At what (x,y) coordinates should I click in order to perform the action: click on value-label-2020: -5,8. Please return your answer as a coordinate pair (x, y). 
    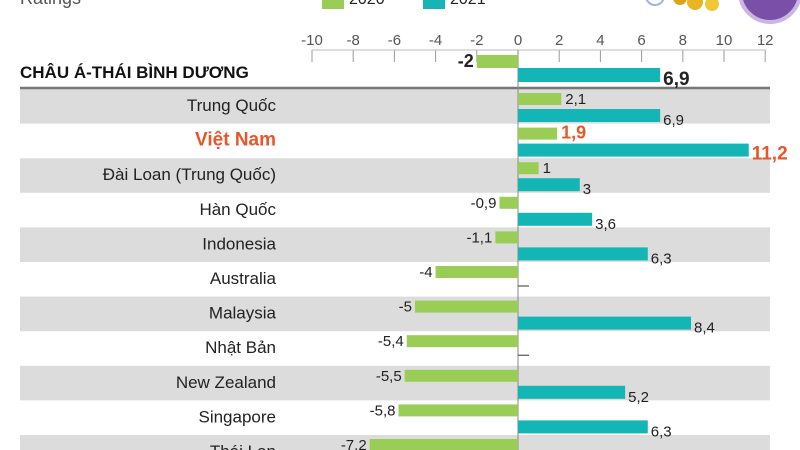
    Looking at the image, I should click on (383, 410).